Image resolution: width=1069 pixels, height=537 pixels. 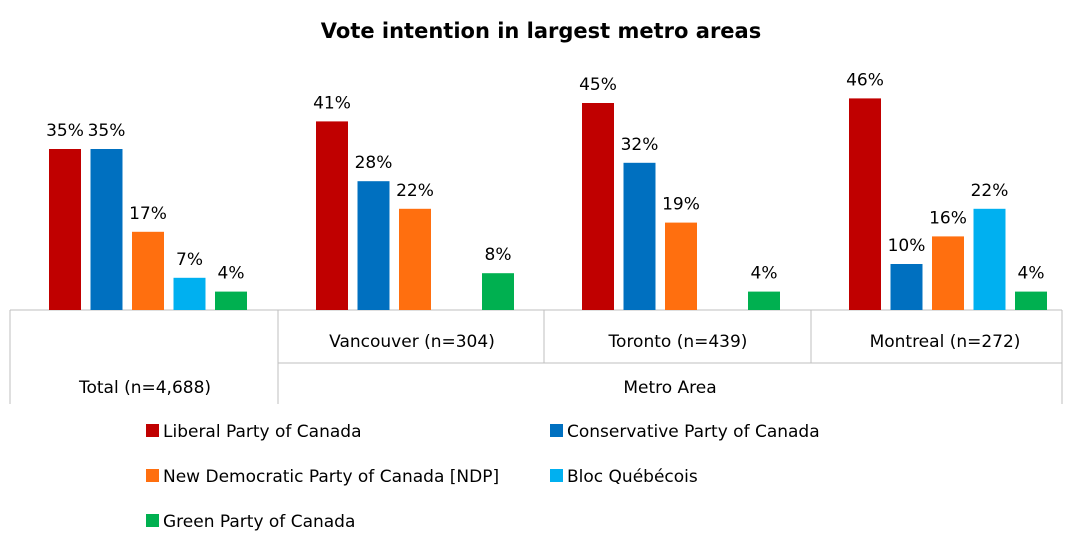 What do you see at coordinates (412, 342) in the screenshot?
I see `category-label-1: Vancouver (n=304)` at bounding box center [412, 342].